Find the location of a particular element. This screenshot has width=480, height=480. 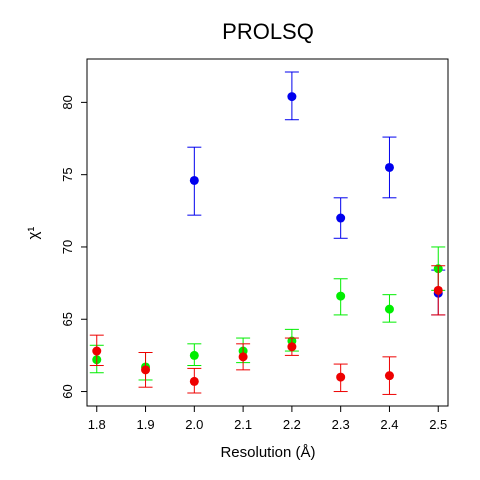

x-tick-label: 2.1 is located at coordinates (243, 424).